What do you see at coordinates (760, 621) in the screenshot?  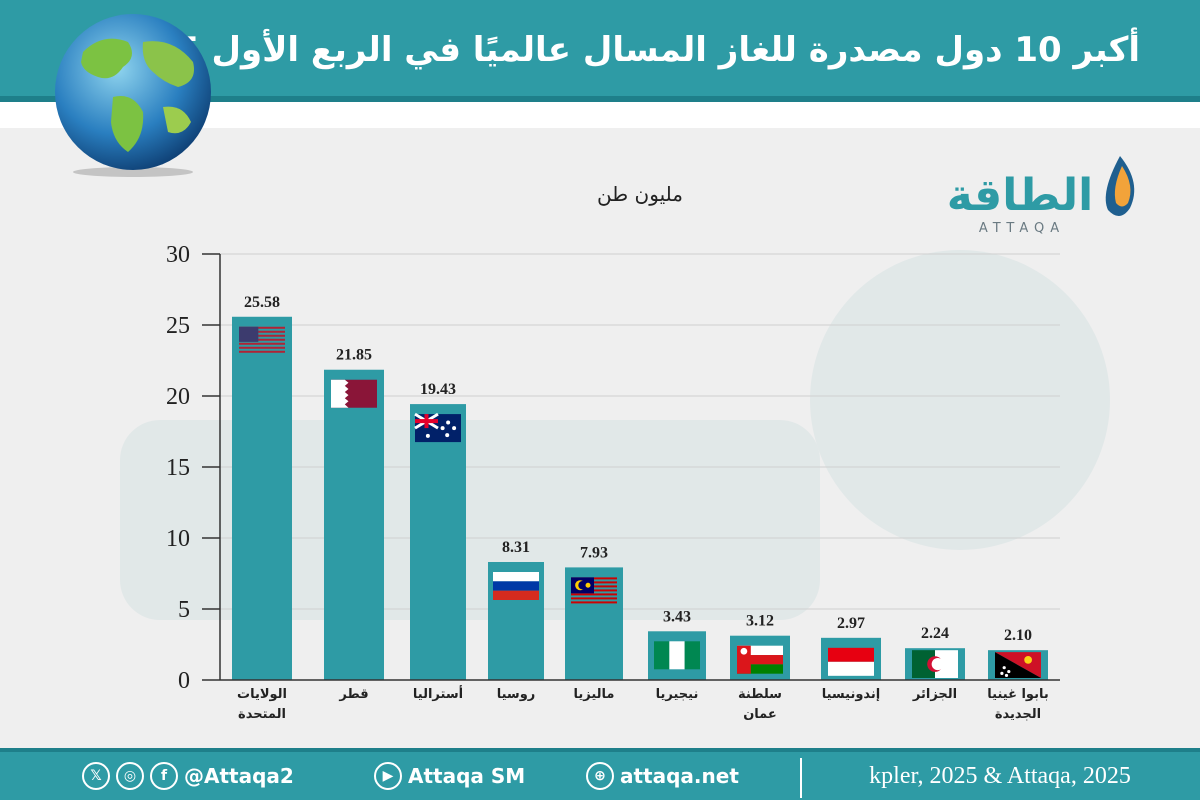 I see `bar-value-label: 3.12` at bounding box center [760, 621].